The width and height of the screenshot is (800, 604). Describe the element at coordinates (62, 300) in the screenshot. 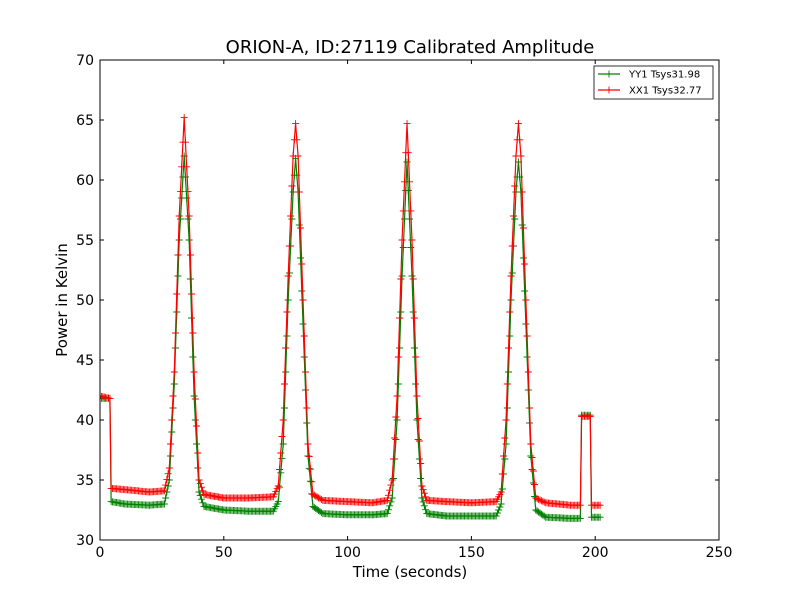

I see `y-axis-label: Power in Kelvin` at that location.